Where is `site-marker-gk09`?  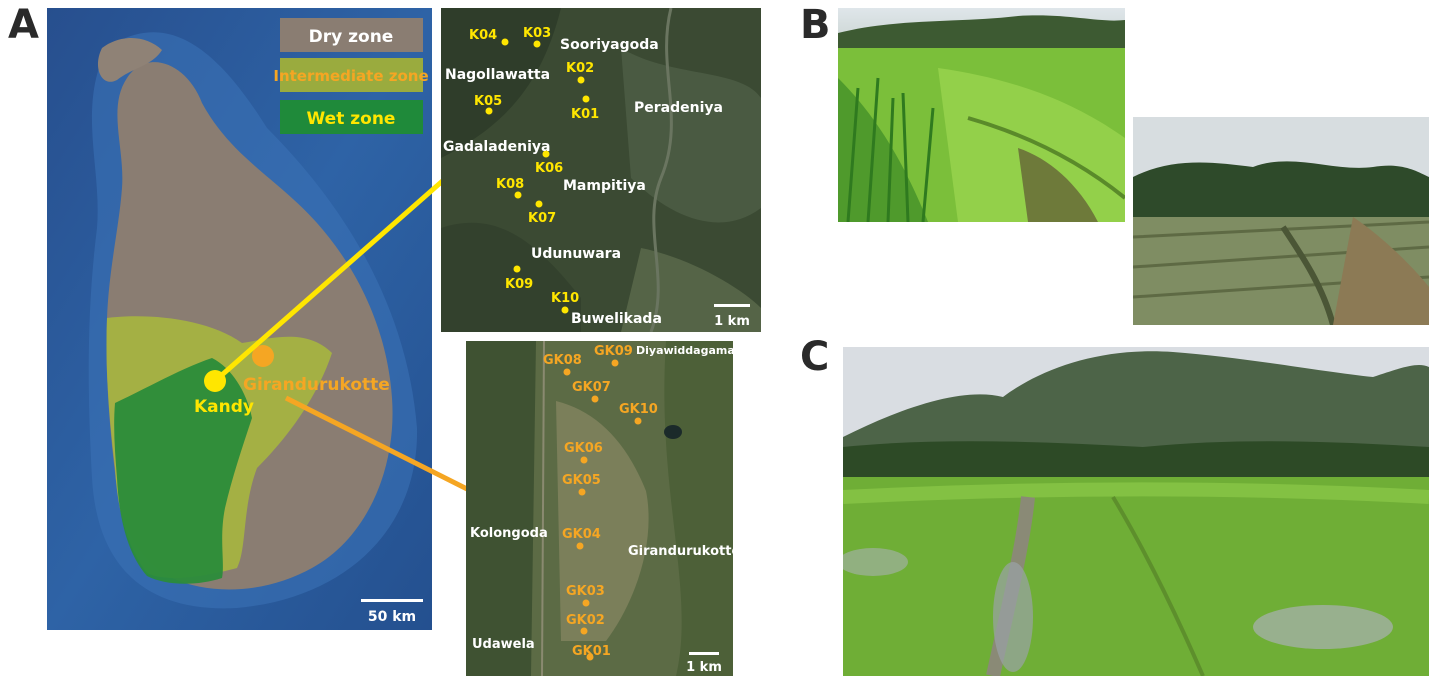 site-marker-gk09 is located at coordinates (615, 363).